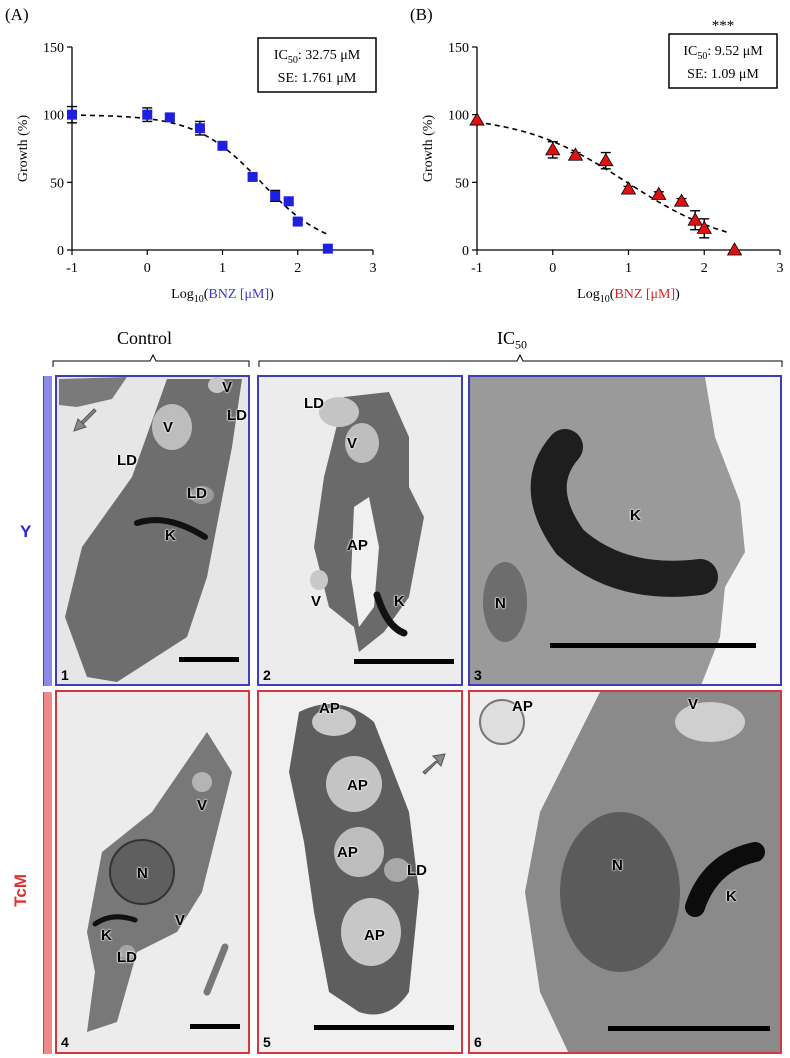 This screenshot has height=1058, width=790. Describe the element at coordinates (53, 48) in the screenshot. I see `y-tick-label: 150` at that location.